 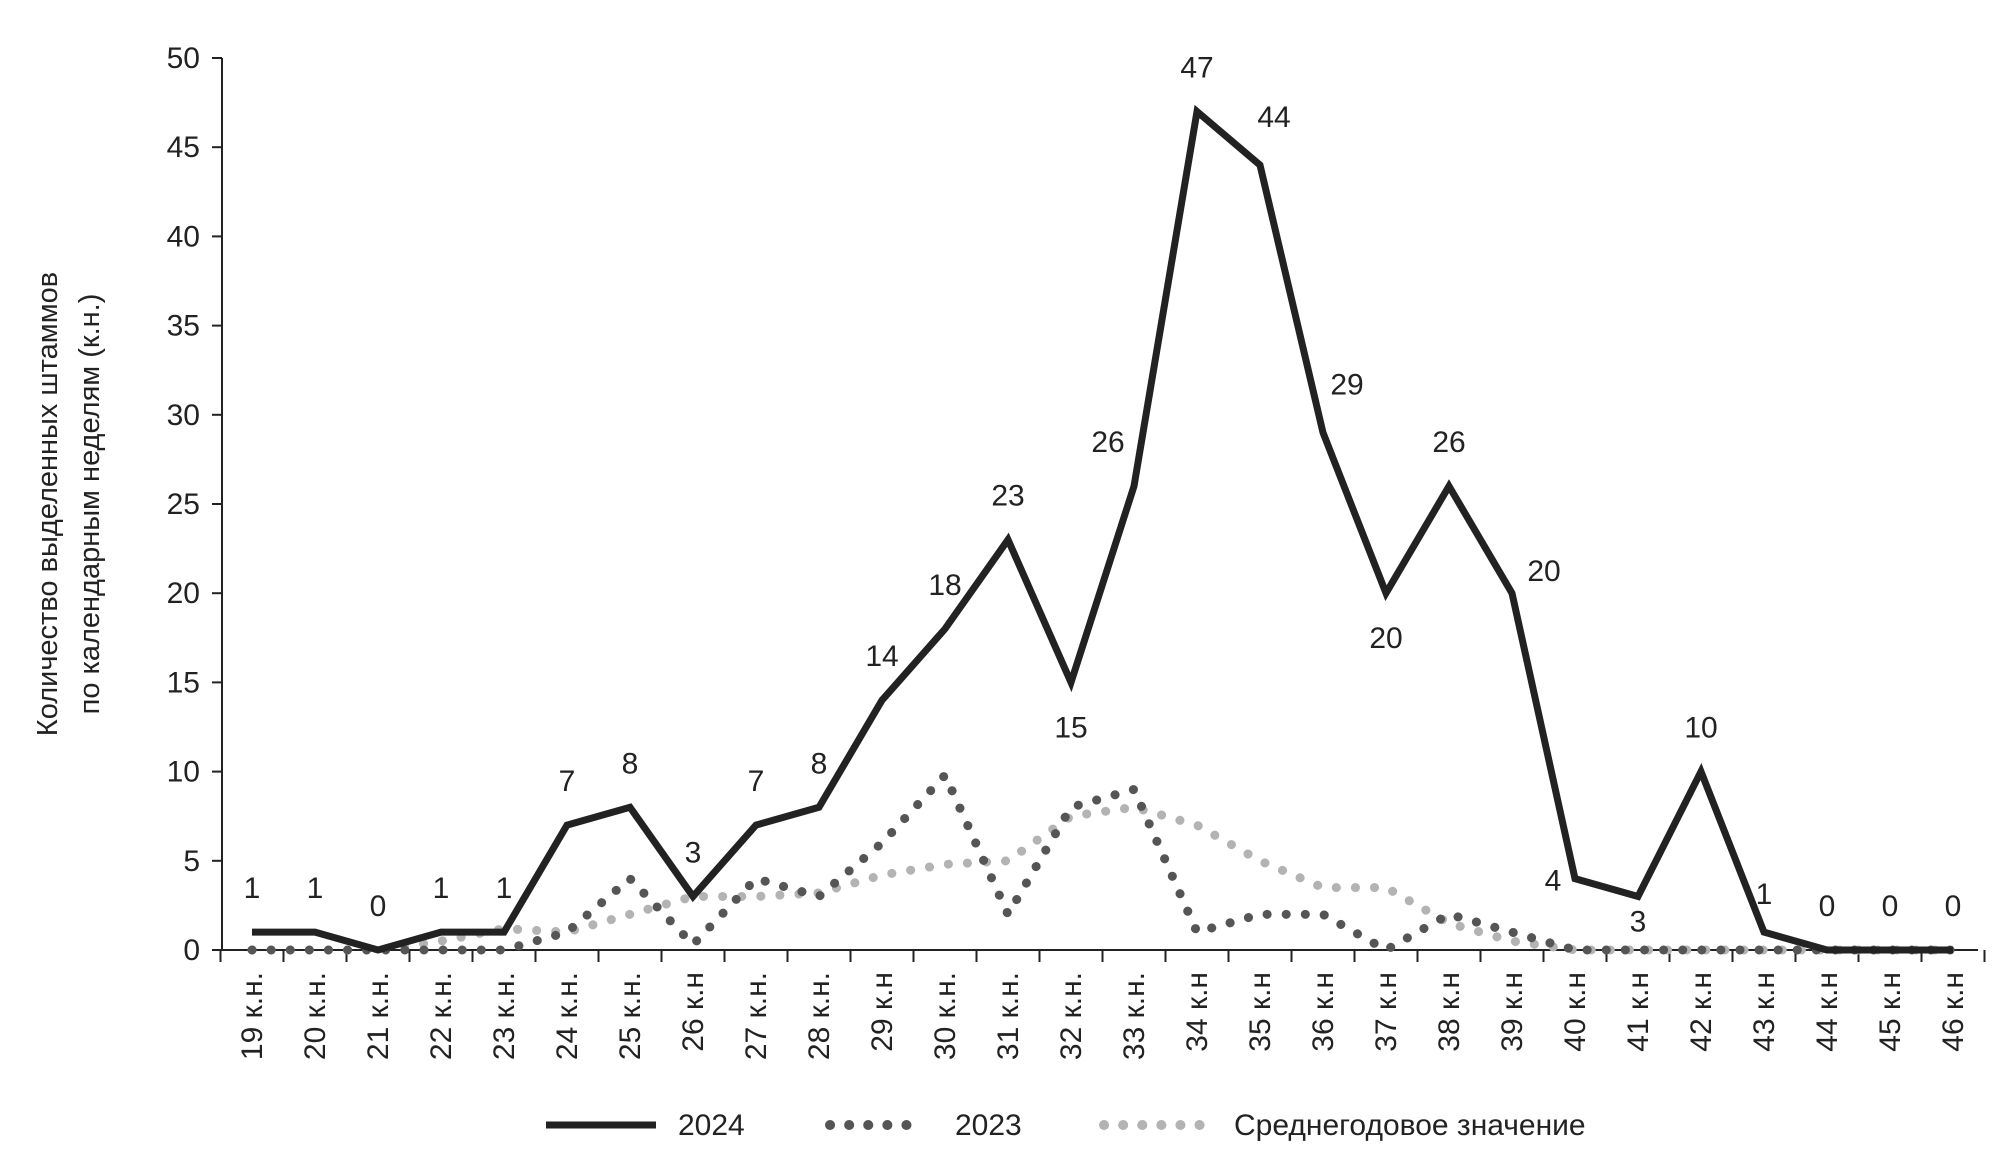 I want to click on x-tick-label: 22 к.н., so click(x=441, y=1016).